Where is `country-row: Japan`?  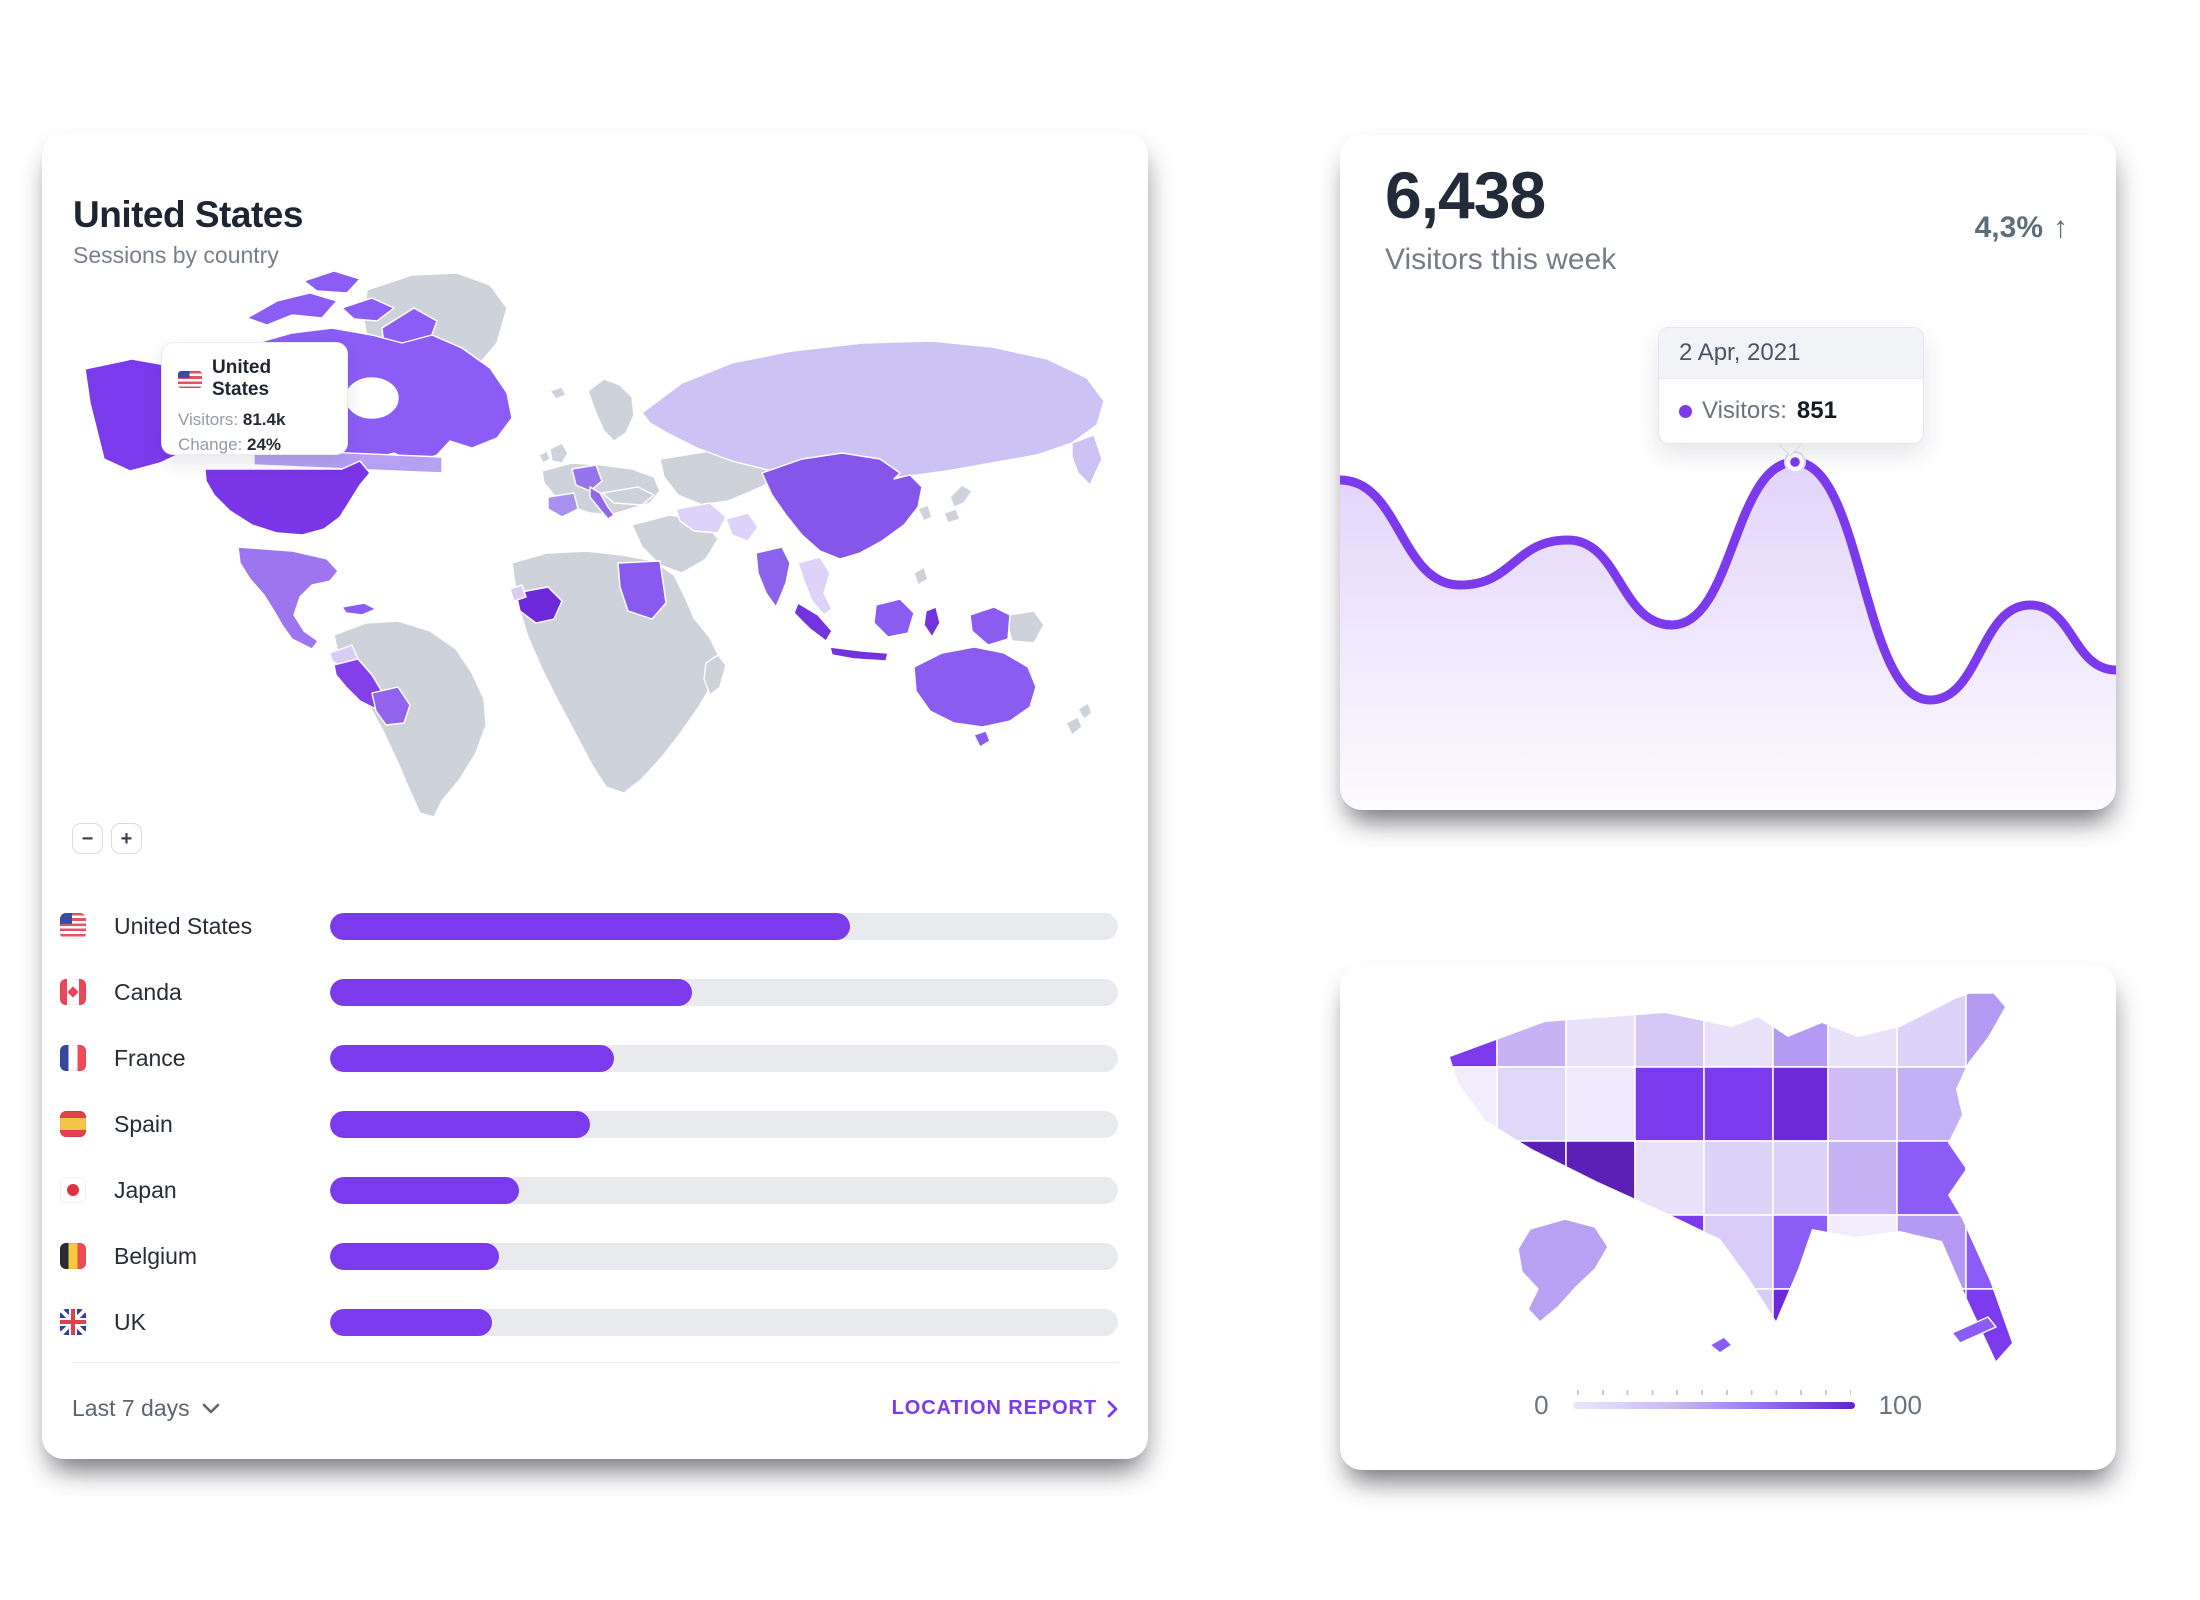 country-row: Japan is located at coordinates (595, 1190).